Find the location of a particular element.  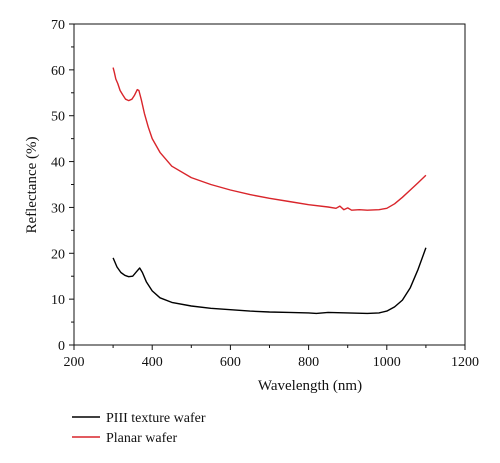

x-tick-label: 800 is located at coordinates (308, 362).